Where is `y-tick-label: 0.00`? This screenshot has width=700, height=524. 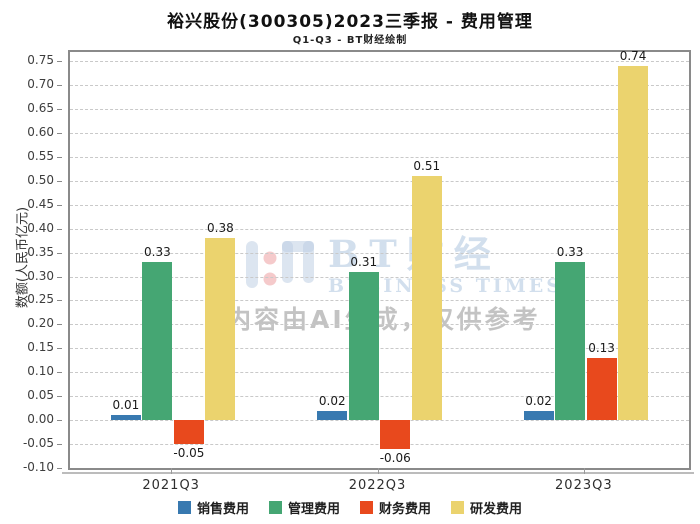 y-tick-label: 0.00 is located at coordinates (40, 419).